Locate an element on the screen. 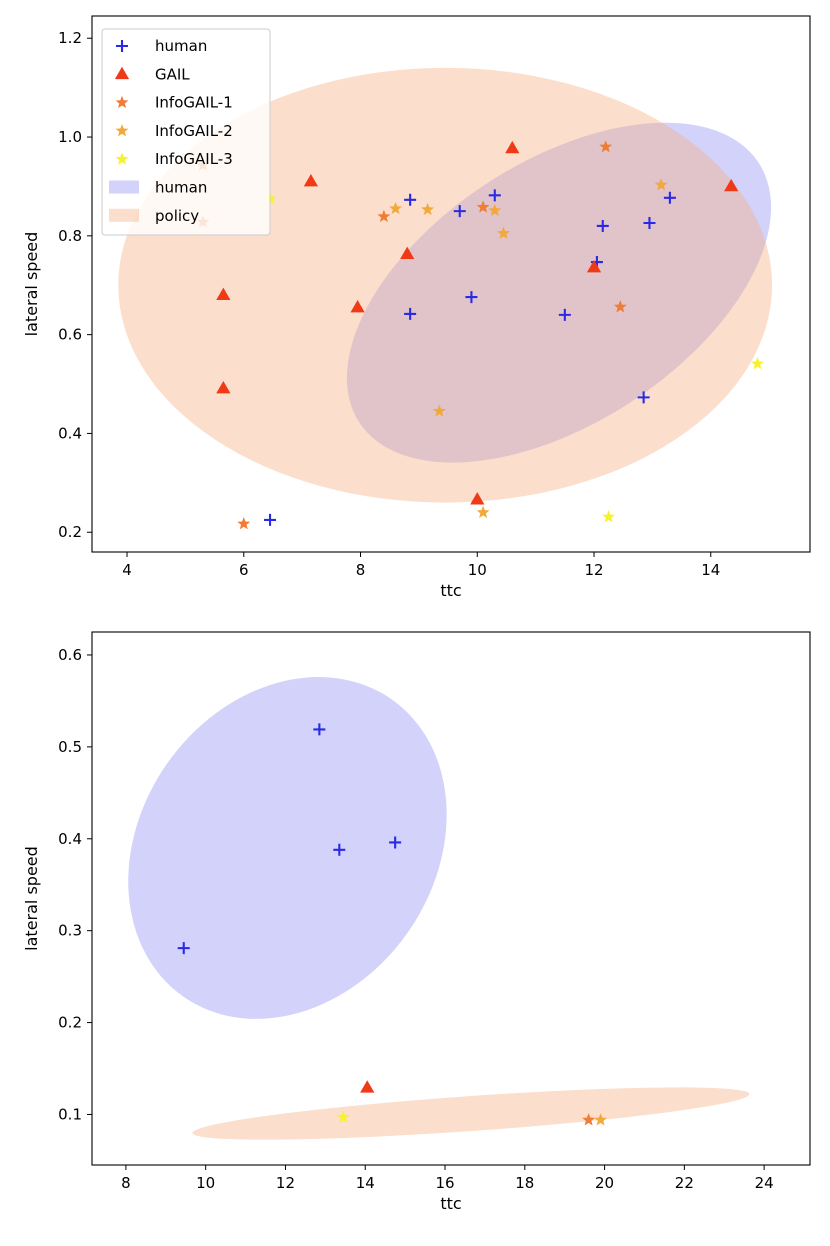  legend-label: InfoGAIL-1 is located at coordinates (194, 103).